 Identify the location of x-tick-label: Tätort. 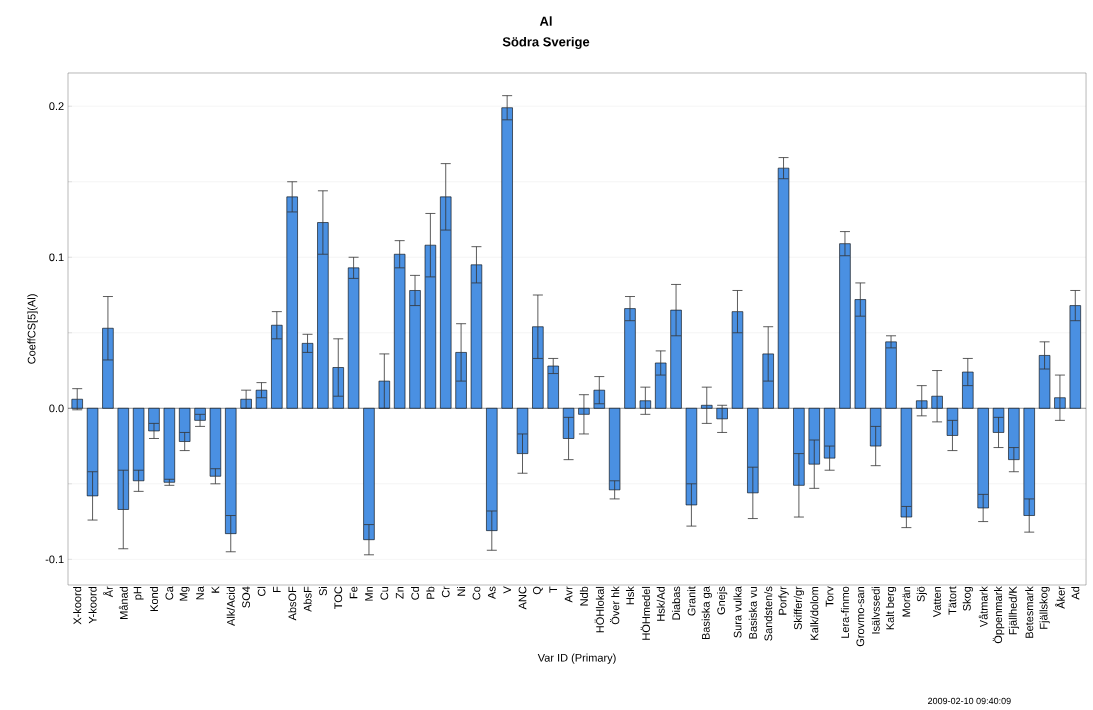
(952, 600).